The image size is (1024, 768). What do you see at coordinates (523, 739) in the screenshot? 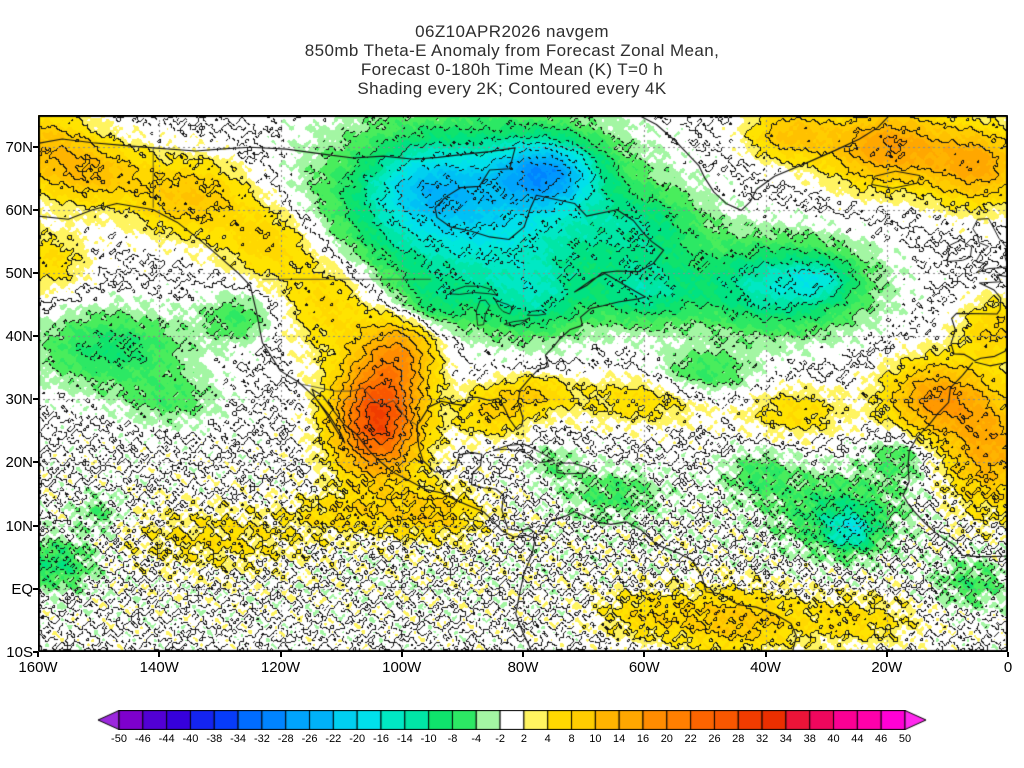
I see `colorbar-label: 2` at bounding box center [523, 739].